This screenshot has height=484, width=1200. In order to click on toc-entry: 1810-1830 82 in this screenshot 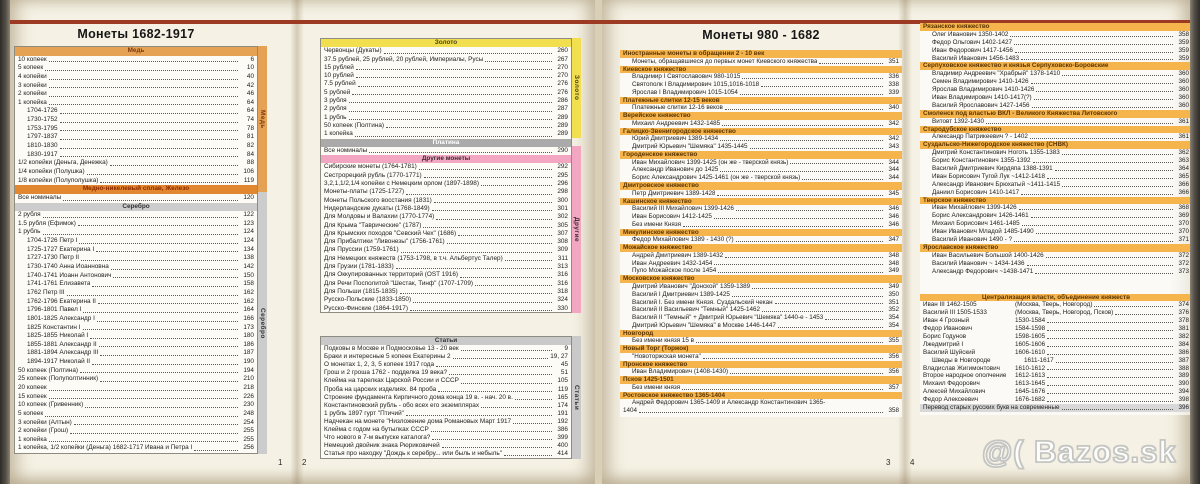, I will do `click(136, 146)`.